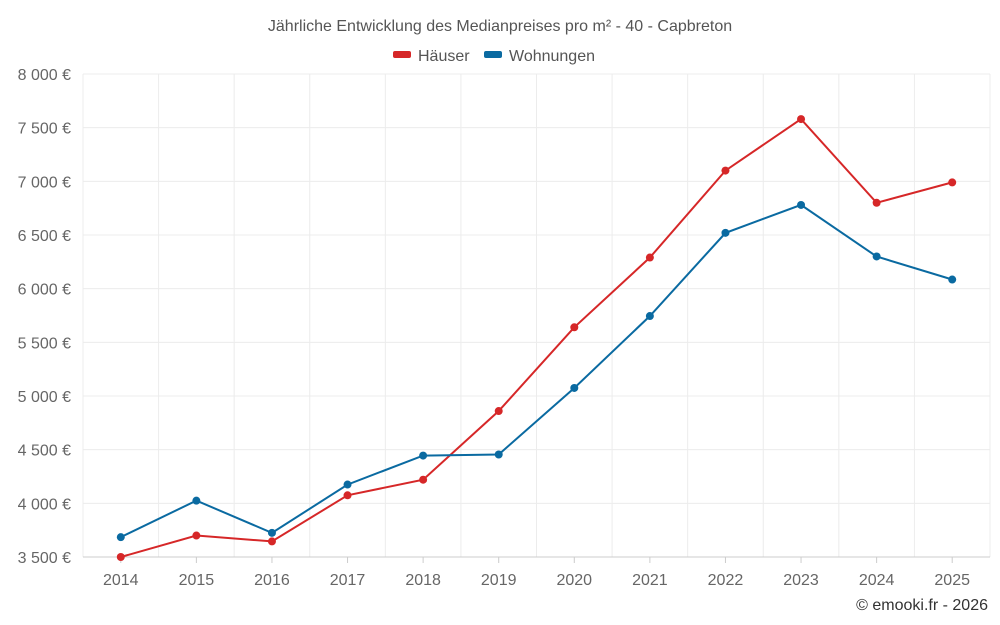  What do you see at coordinates (44, 558) in the screenshot?
I see `y-tick-label: 3 500 €` at bounding box center [44, 558].